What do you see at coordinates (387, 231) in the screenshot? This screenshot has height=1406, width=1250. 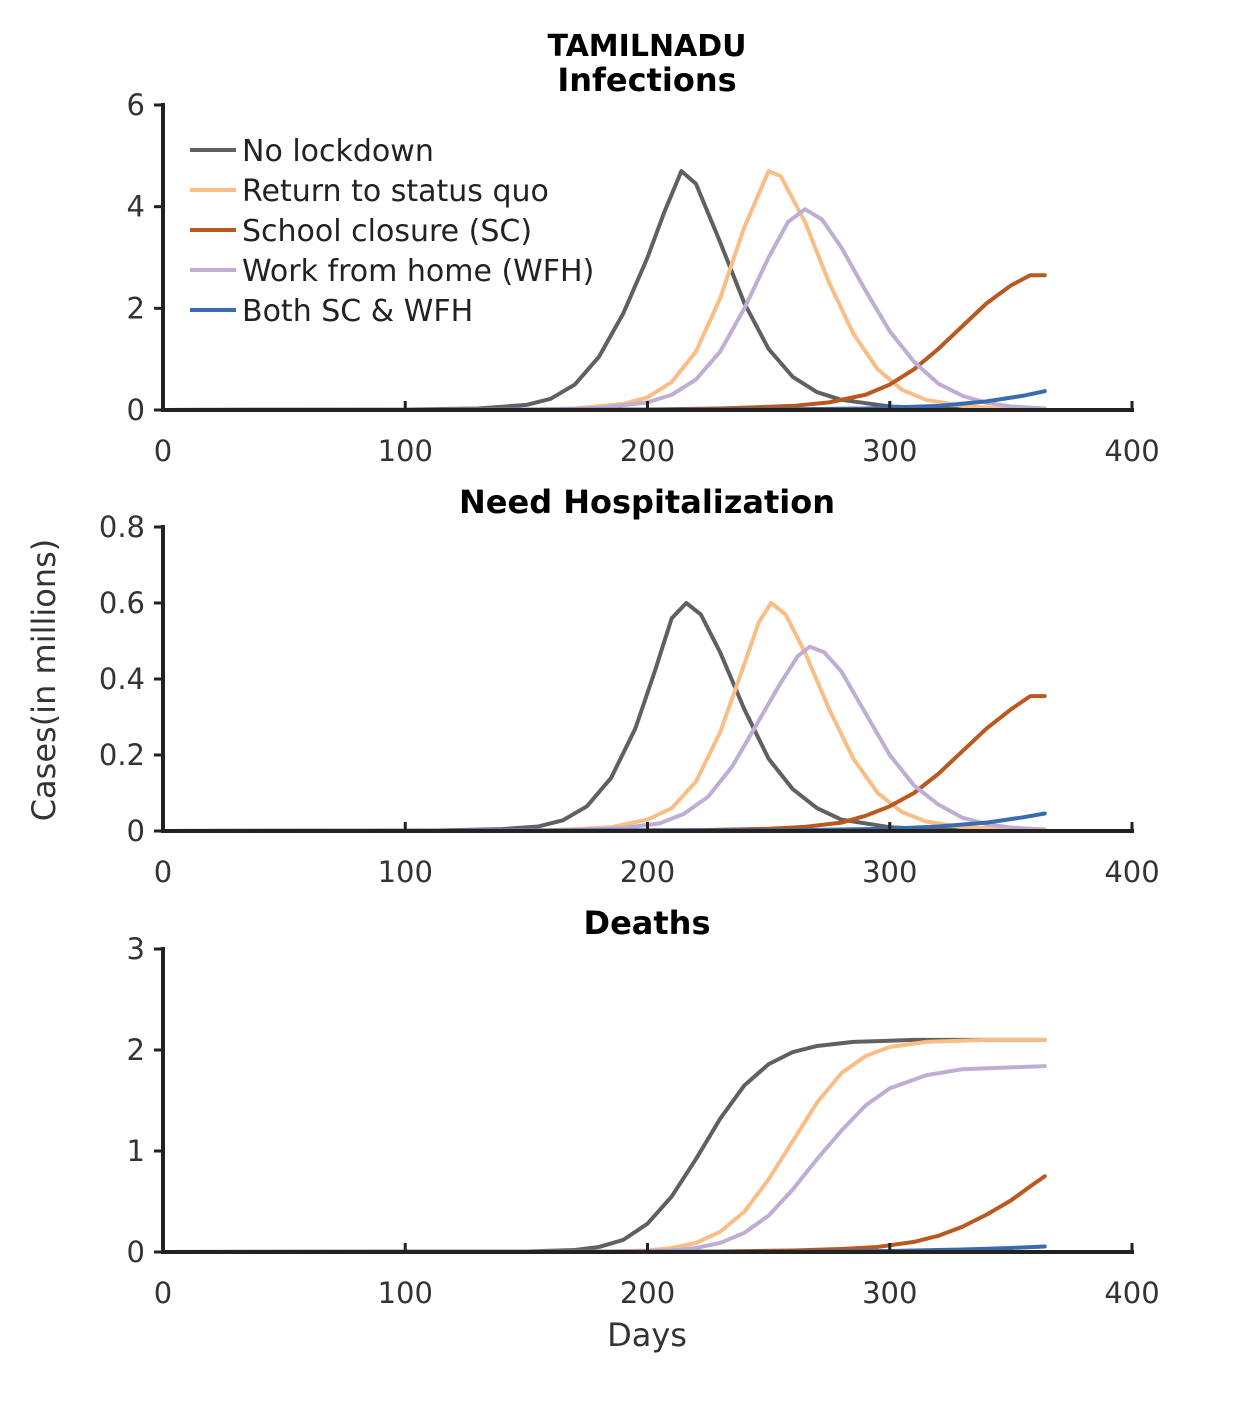 I see `legend-label: School closure (SC)` at bounding box center [387, 231].